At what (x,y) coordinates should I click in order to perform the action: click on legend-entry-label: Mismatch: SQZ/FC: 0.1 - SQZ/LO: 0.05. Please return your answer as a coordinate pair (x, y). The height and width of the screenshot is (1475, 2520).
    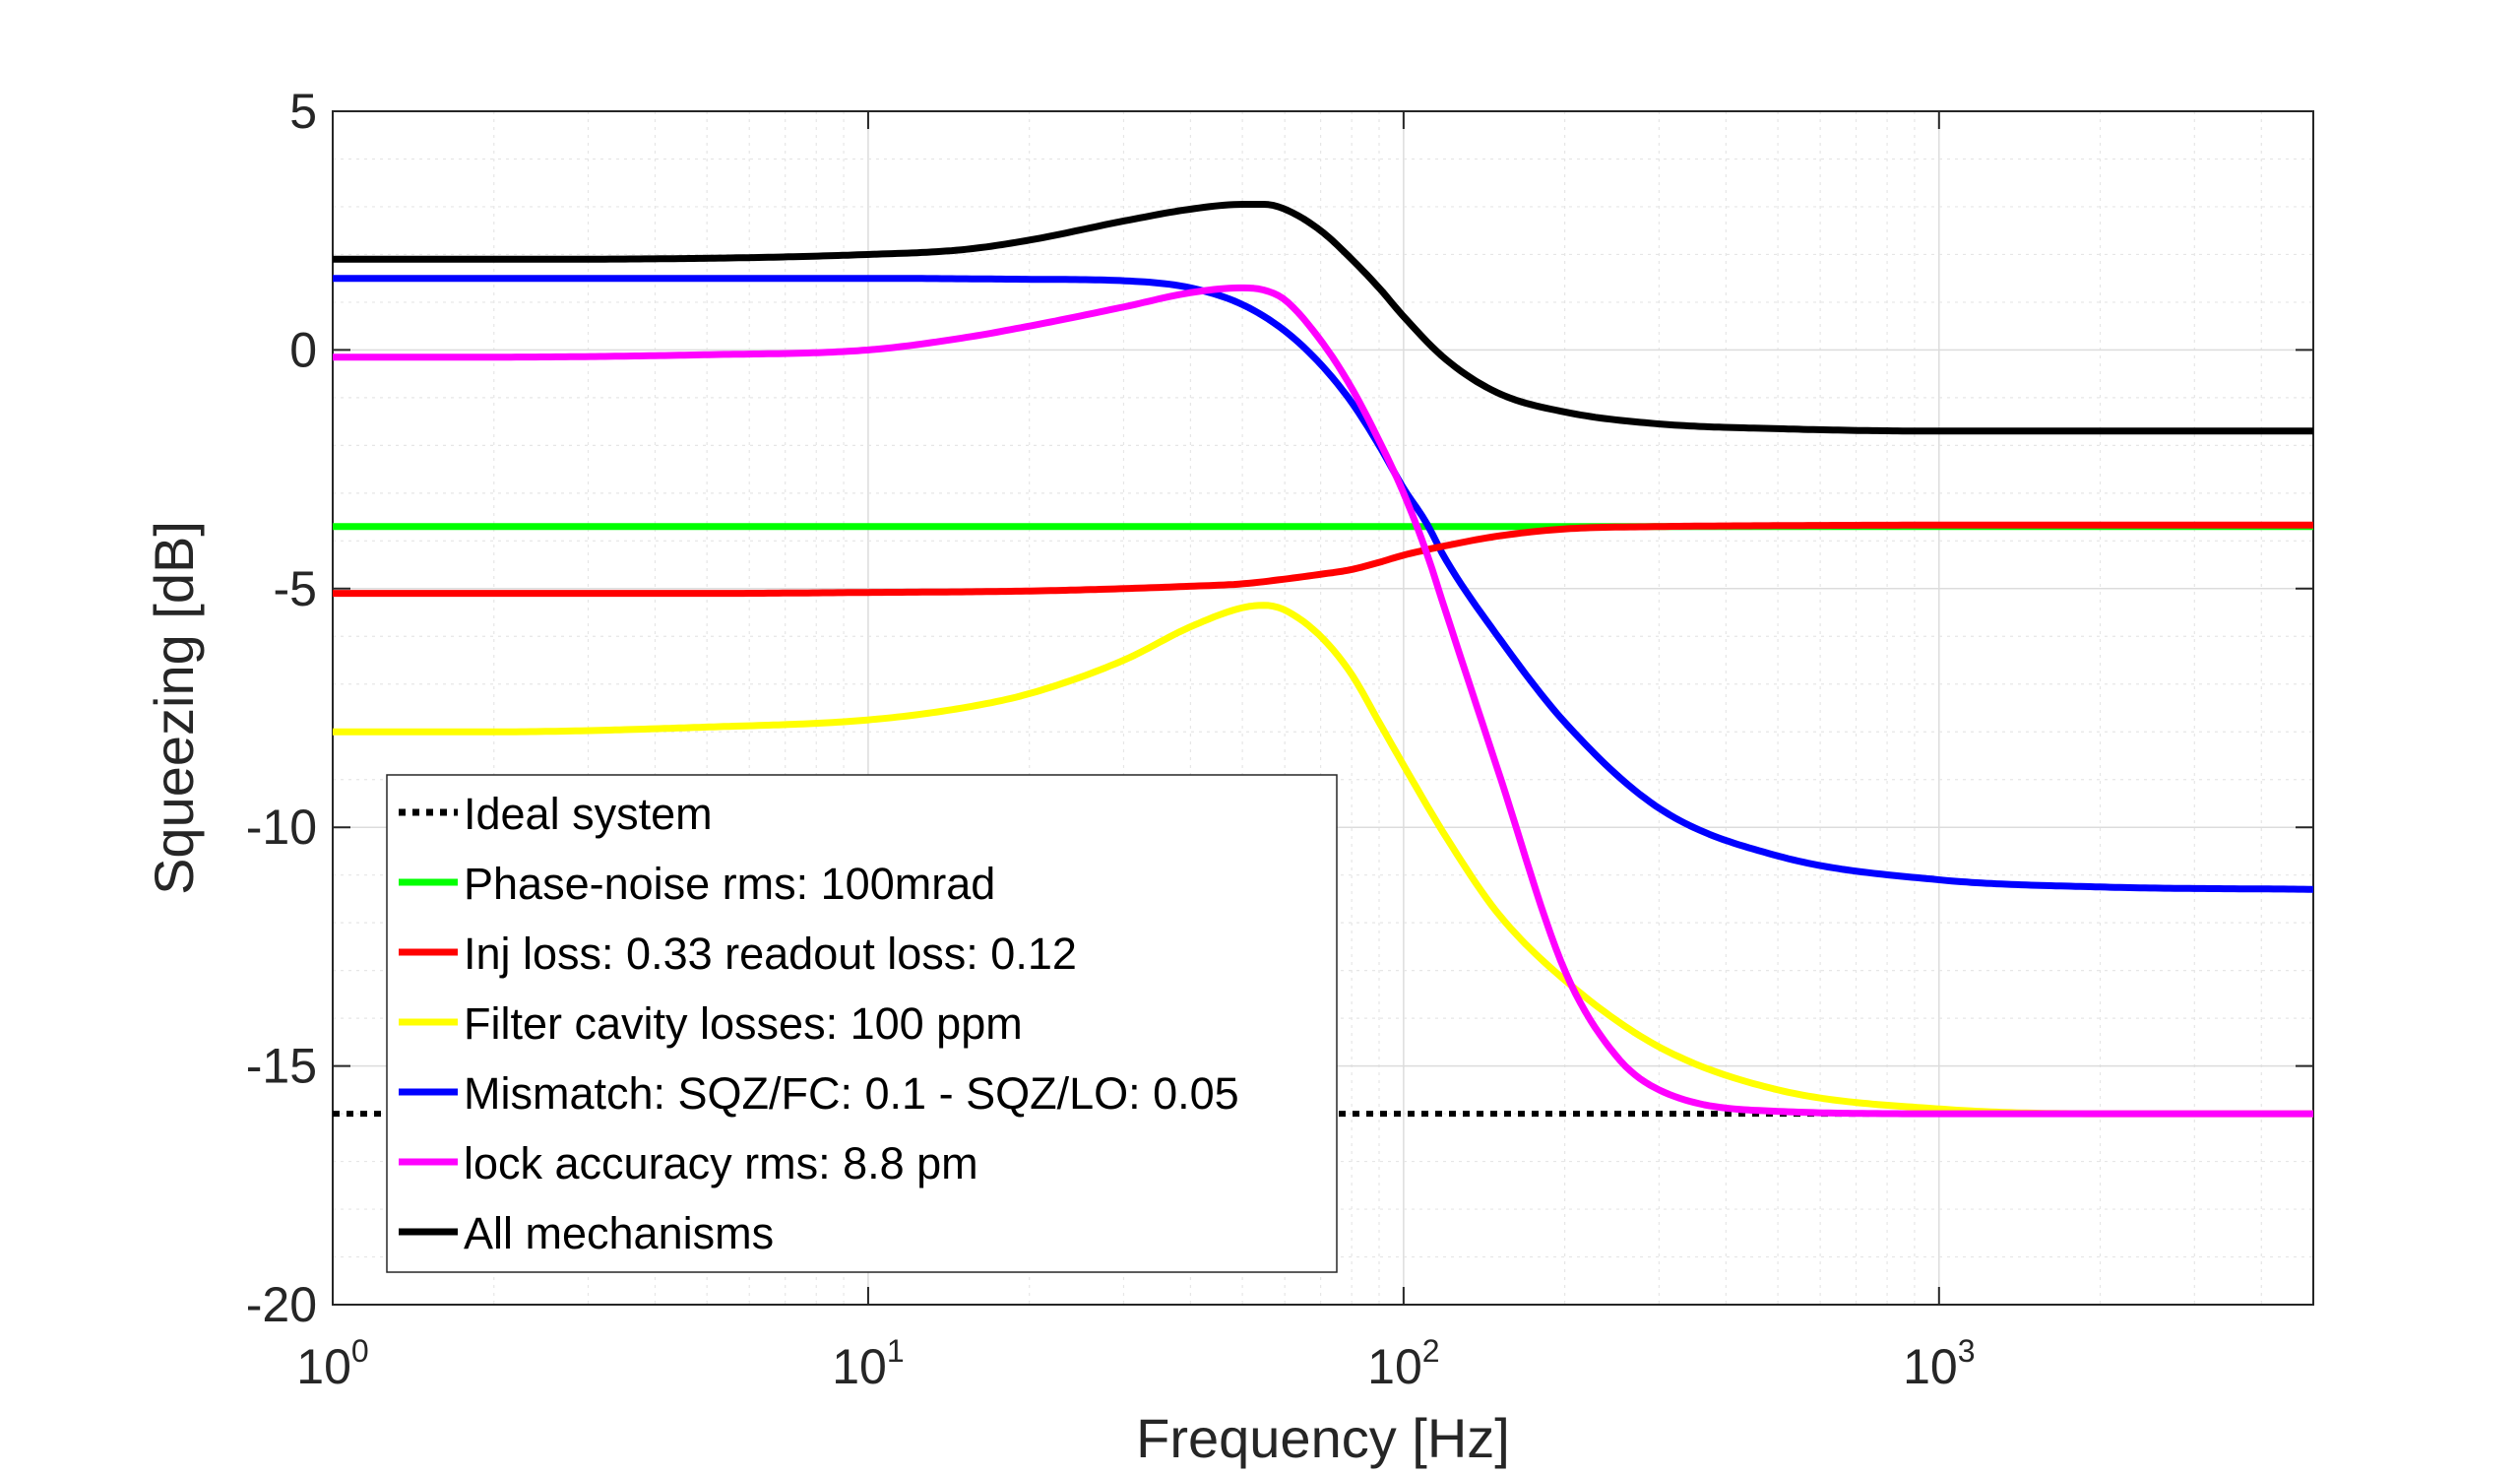
    Looking at the image, I should click on (851, 1093).